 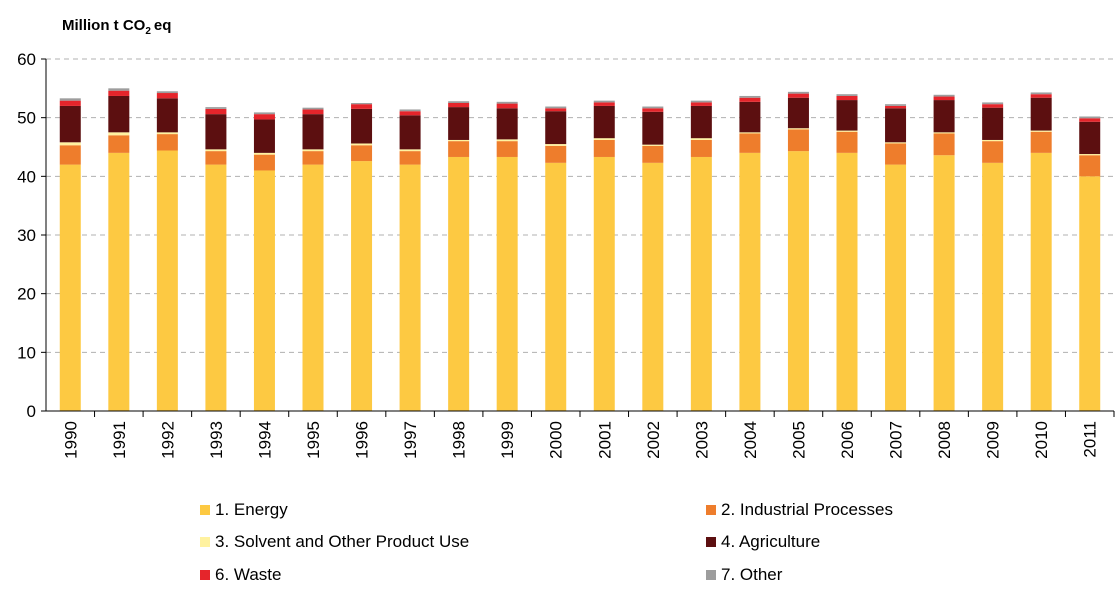 I want to click on legend-swatch, so click(x=205, y=510).